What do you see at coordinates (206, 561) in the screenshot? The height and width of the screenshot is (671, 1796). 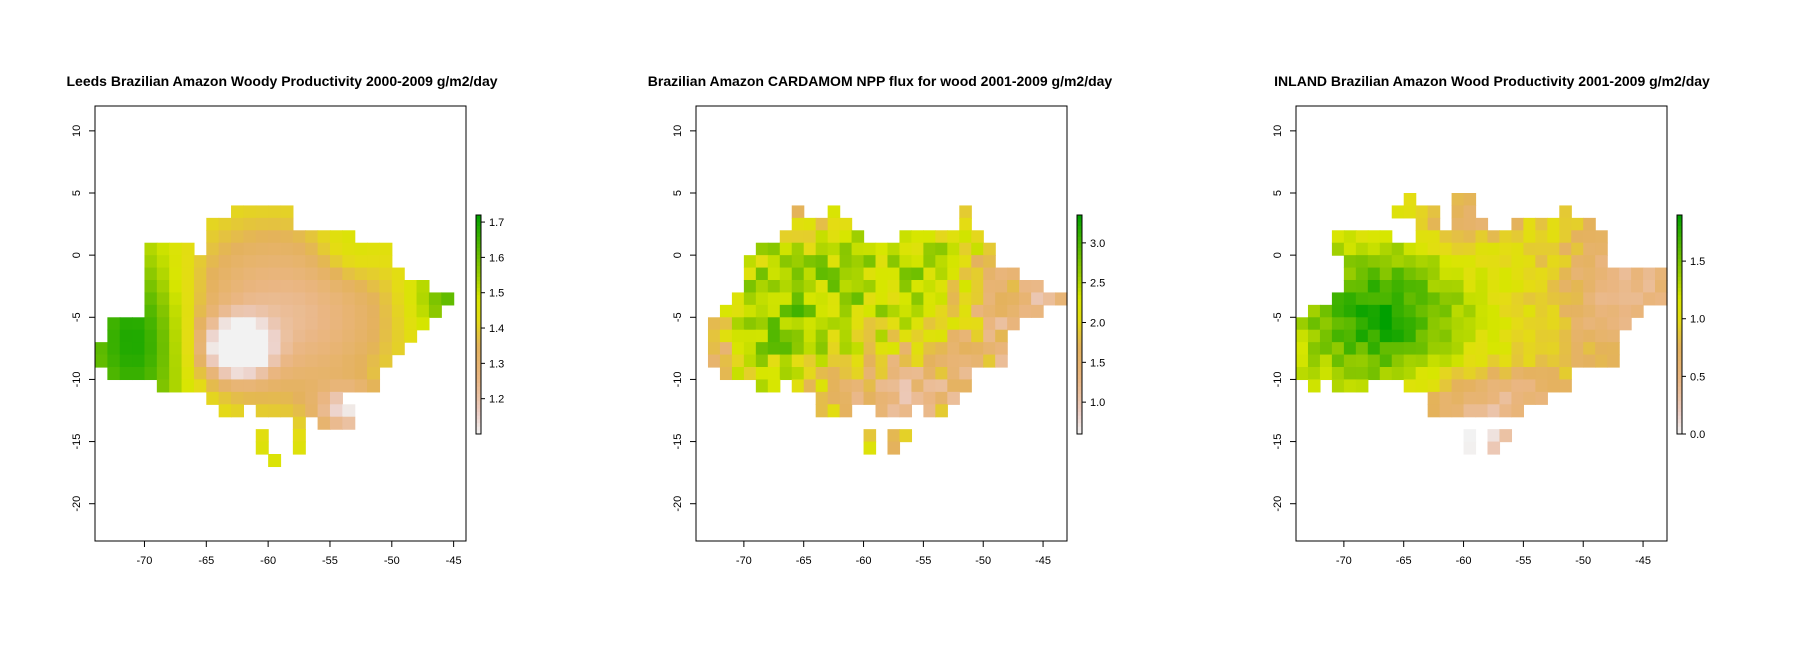 I see `x-tick-label: -65` at bounding box center [206, 561].